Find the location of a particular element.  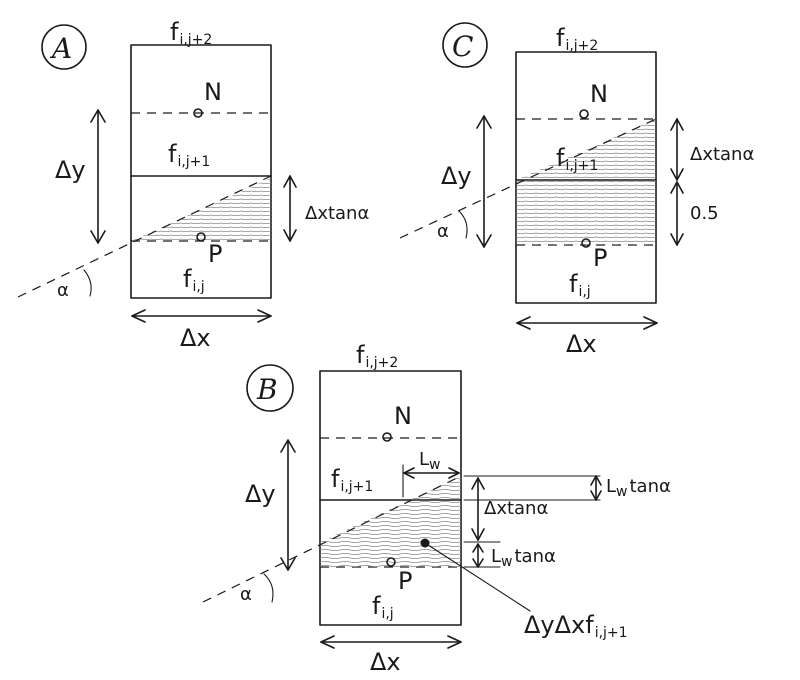

panel-c-column is located at coordinates (586, 177).